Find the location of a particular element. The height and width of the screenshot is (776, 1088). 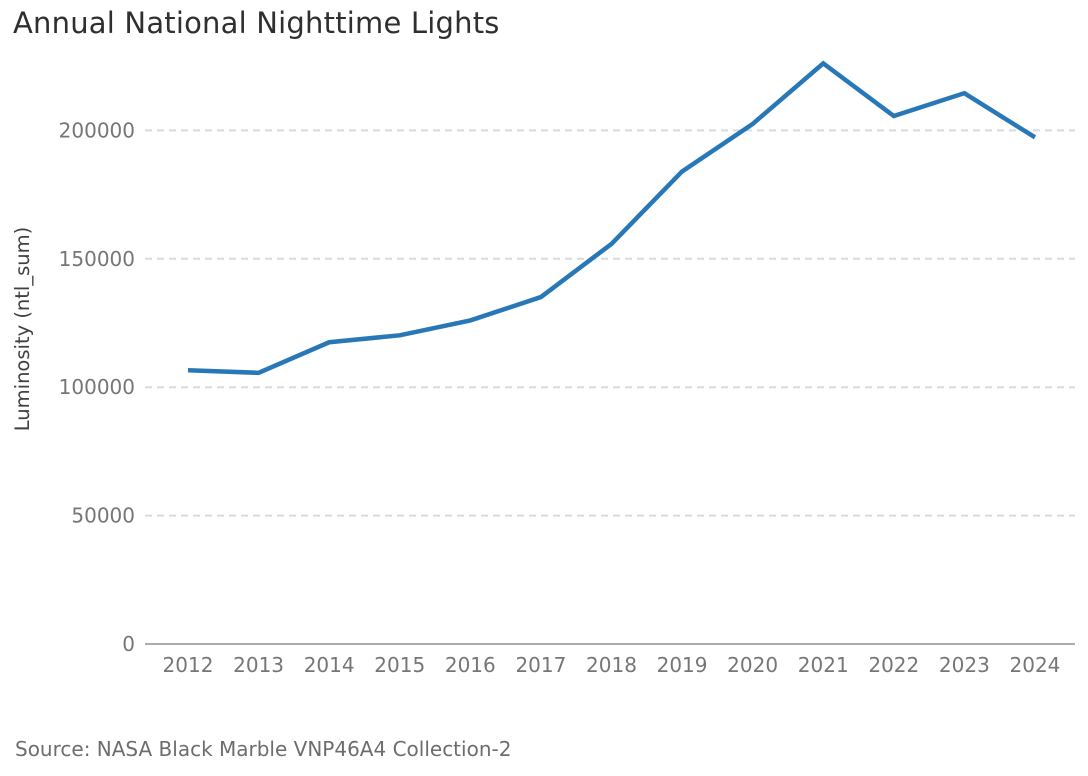

y-tick-label: 50000 is located at coordinates (103, 516).